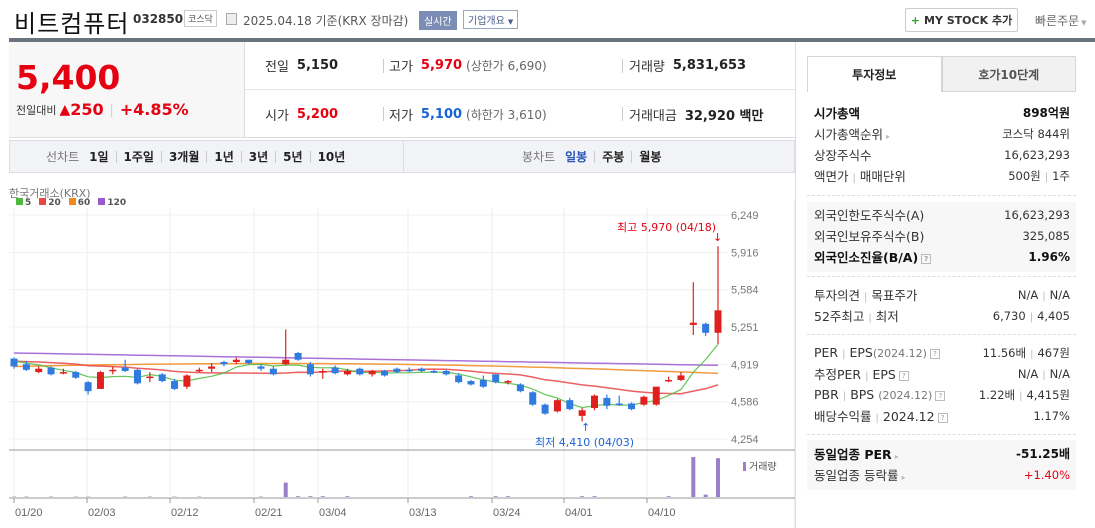  What do you see at coordinates (331, 156) in the screenshot?
I see `tab-10y: 10년` at bounding box center [331, 156].